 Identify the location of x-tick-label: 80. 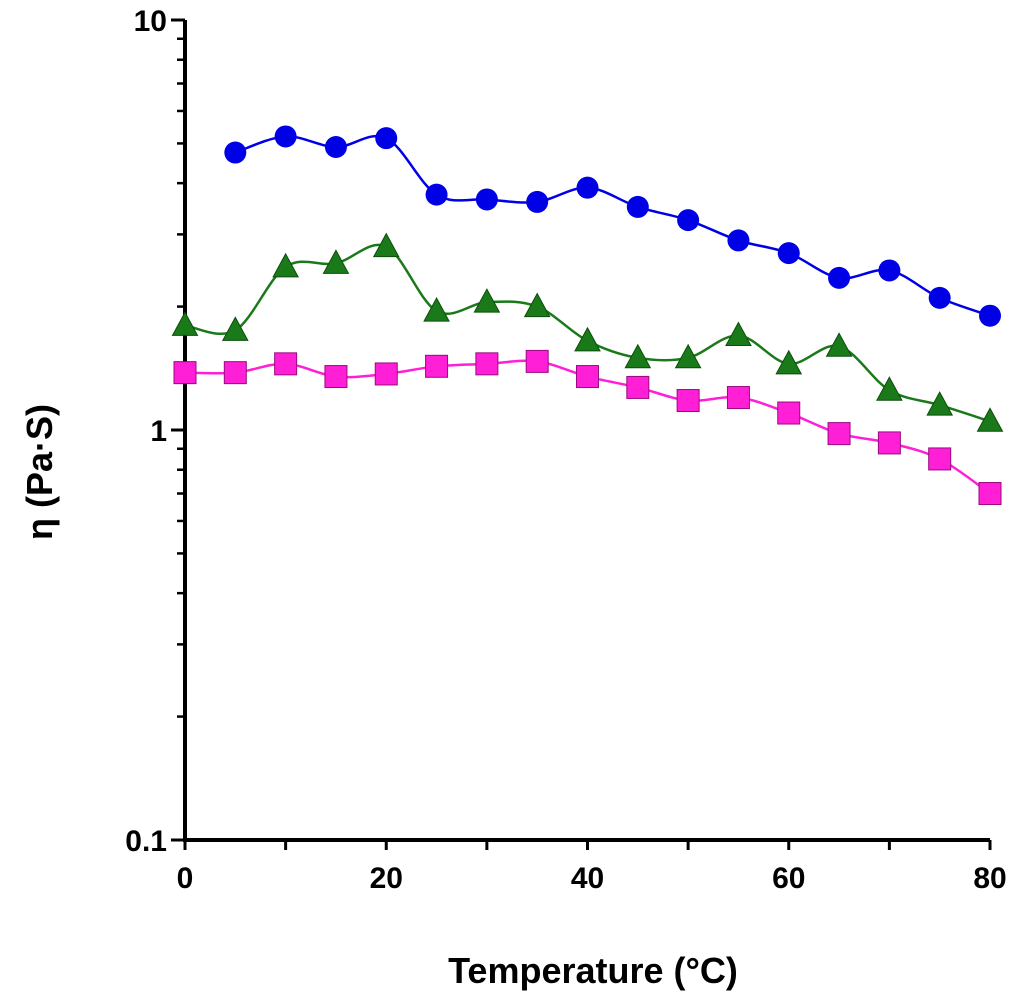
(989, 878).